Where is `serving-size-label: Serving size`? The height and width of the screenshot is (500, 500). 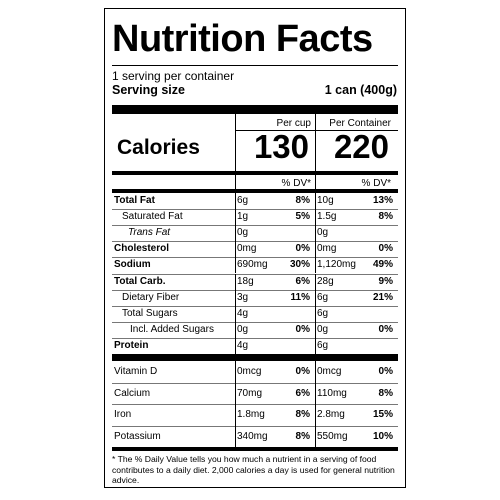 serving-size-label: Serving size is located at coordinates (148, 90).